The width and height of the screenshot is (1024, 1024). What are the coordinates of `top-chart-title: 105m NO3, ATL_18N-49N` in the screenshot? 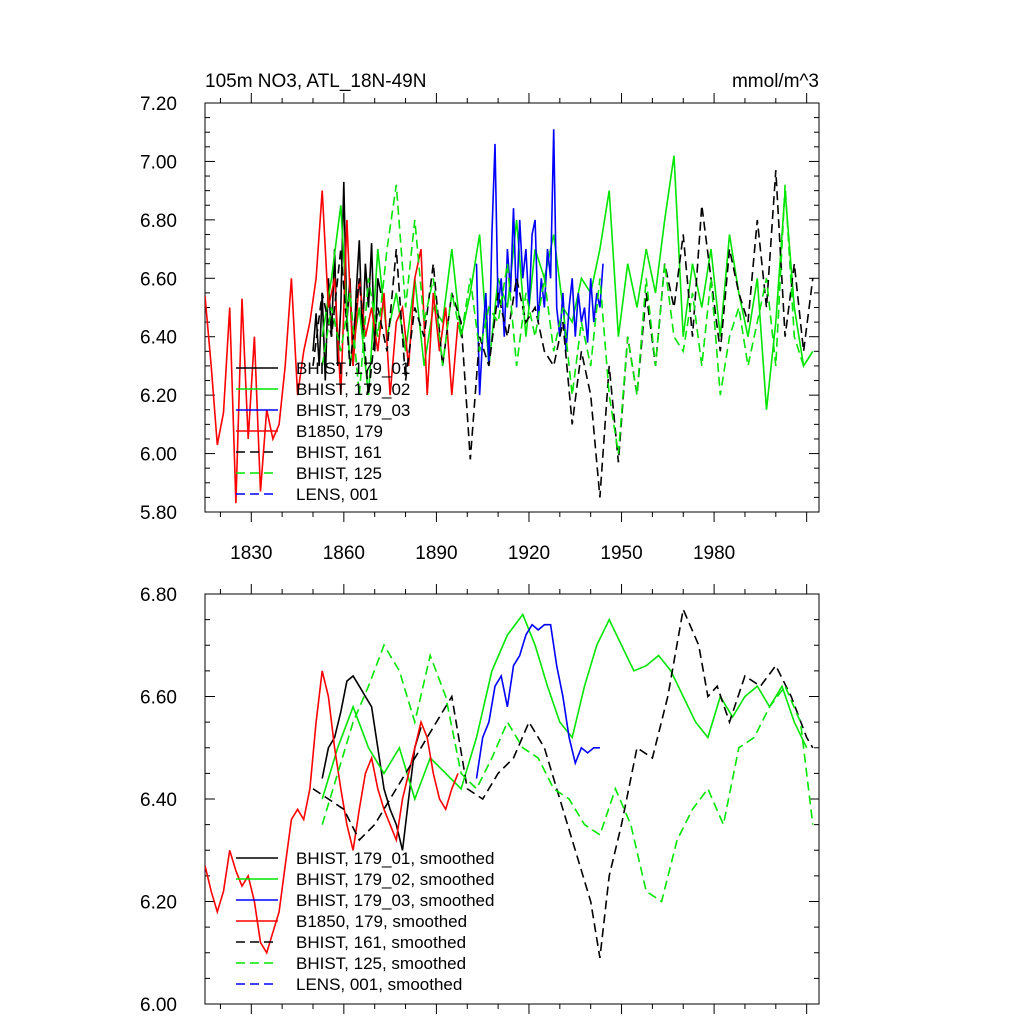 It's located at (315, 81).